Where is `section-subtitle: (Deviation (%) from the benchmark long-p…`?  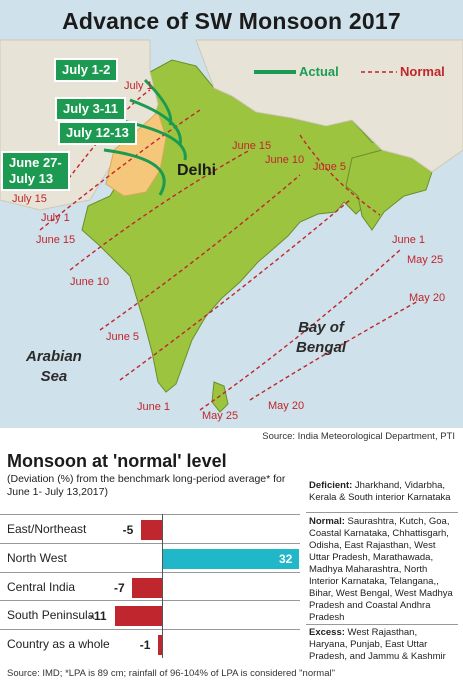 section-subtitle: (Deviation (%) from the benchmark long-p… is located at coordinates (146, 485).